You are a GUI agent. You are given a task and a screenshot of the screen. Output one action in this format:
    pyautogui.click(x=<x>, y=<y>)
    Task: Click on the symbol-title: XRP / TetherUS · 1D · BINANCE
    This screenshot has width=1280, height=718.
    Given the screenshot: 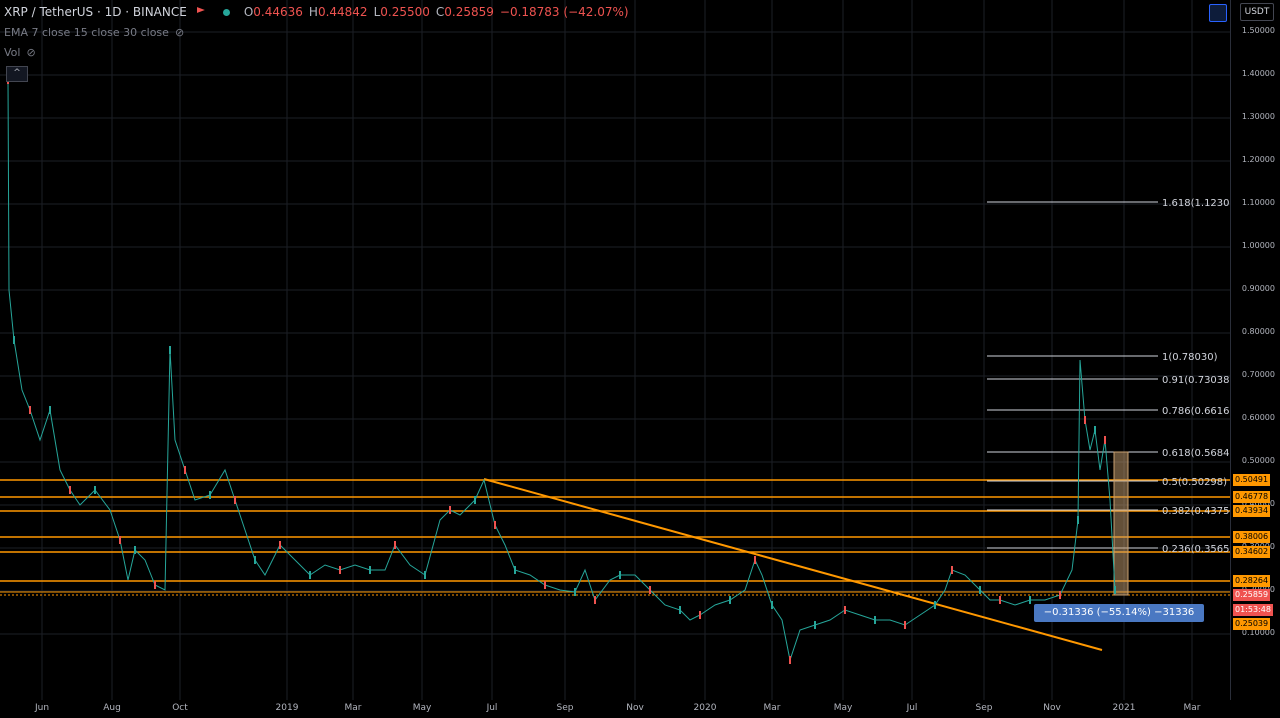 What is the action you would take?
    pyautogui.click(x=95, y=12)
    